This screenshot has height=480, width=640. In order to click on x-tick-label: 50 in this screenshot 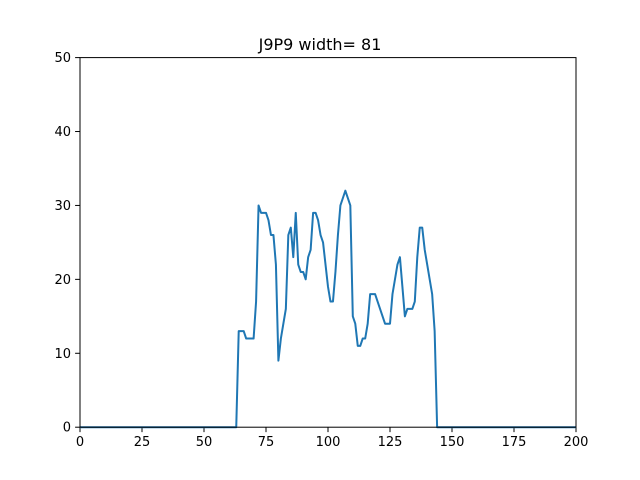, I will do `click(204, 442)`.